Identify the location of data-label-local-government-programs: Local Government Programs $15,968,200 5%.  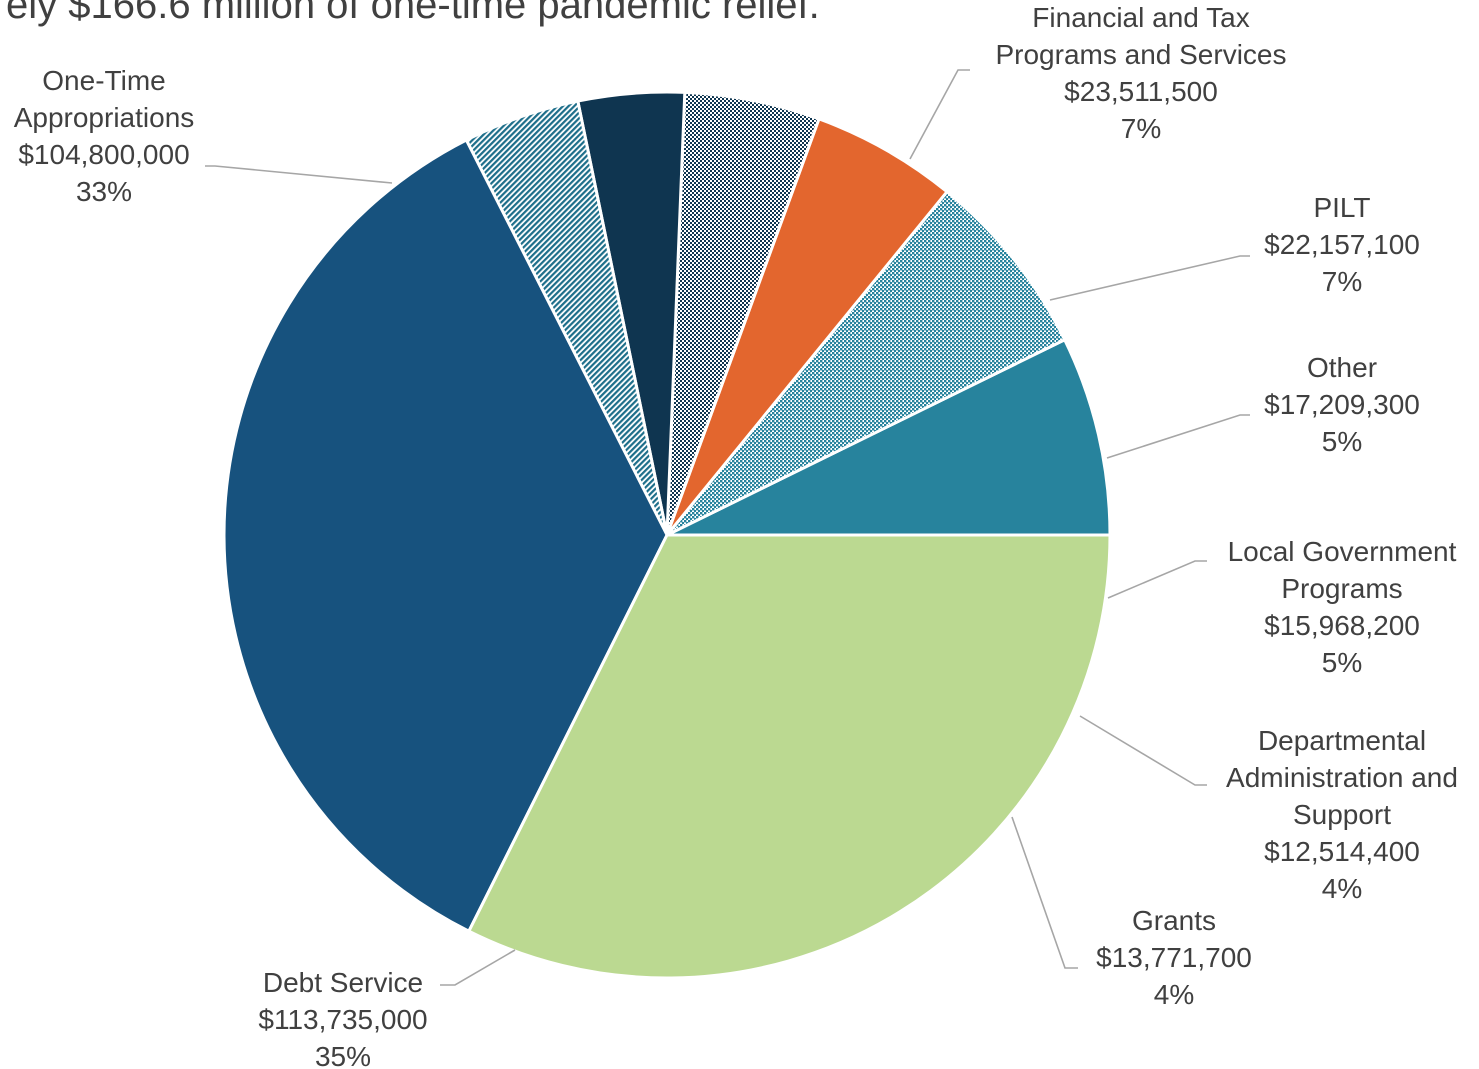
(1342, 607).